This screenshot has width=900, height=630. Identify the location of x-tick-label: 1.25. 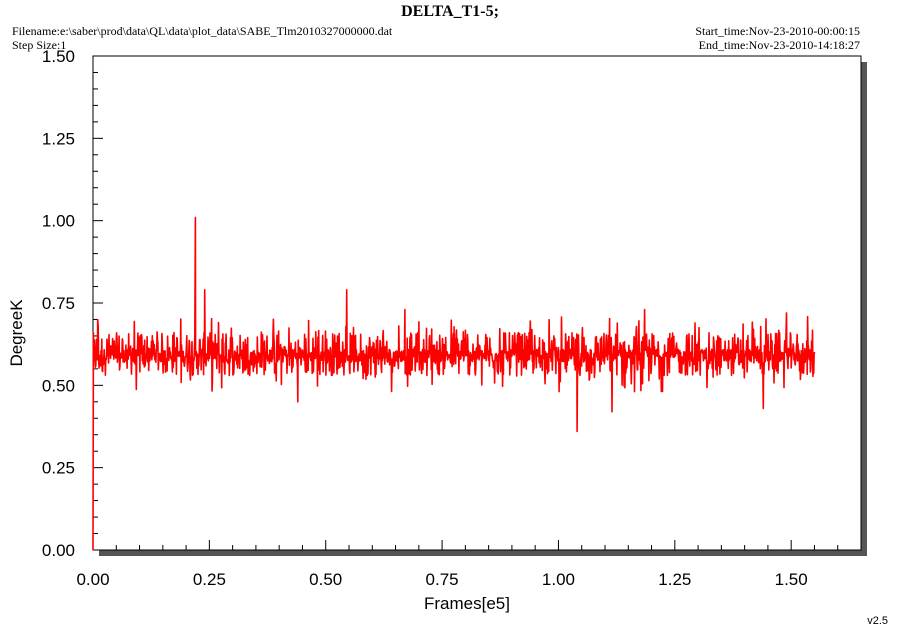
(674, 579).